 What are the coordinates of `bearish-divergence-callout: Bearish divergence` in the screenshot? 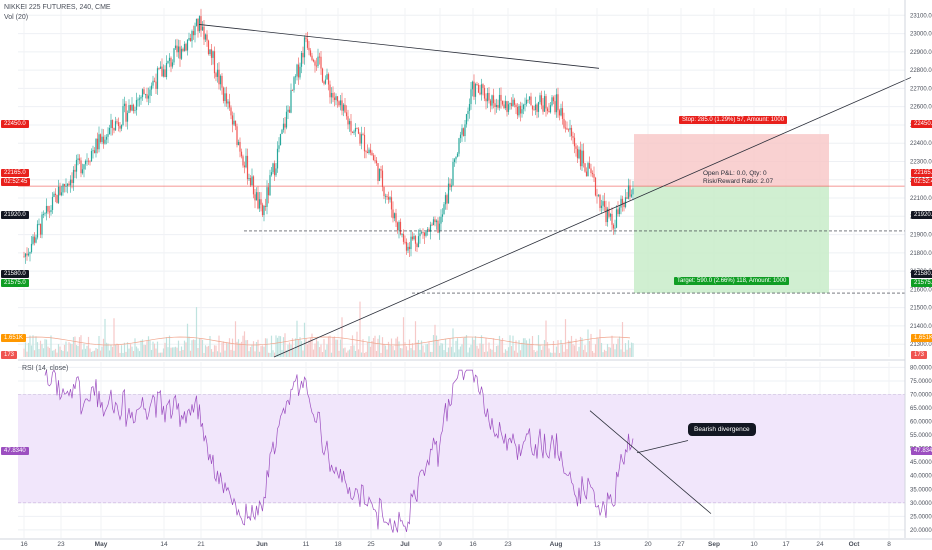 It's located at (722, 429).